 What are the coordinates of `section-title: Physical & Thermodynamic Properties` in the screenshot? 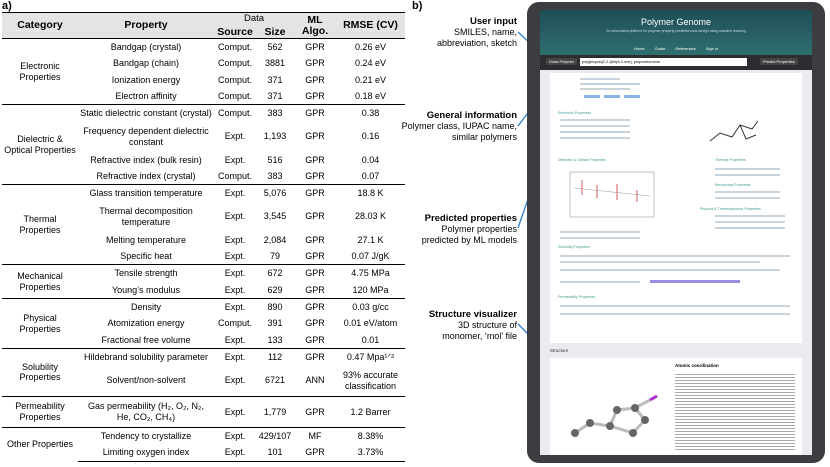 It's located at (730, 209).